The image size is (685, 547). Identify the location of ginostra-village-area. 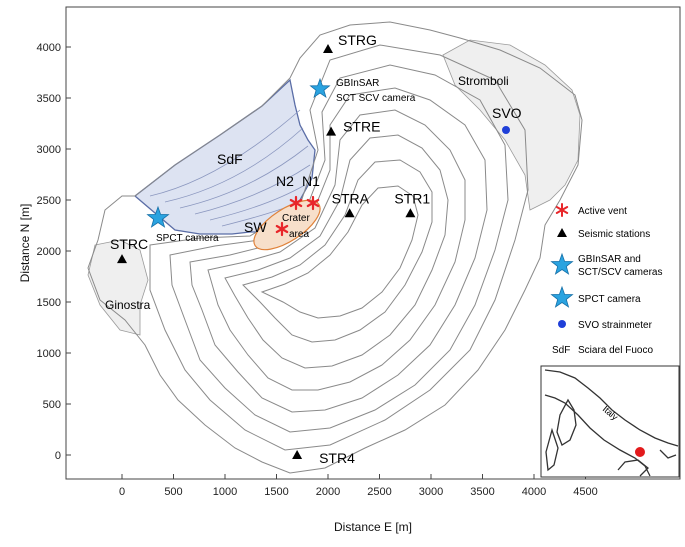
(118, 287).